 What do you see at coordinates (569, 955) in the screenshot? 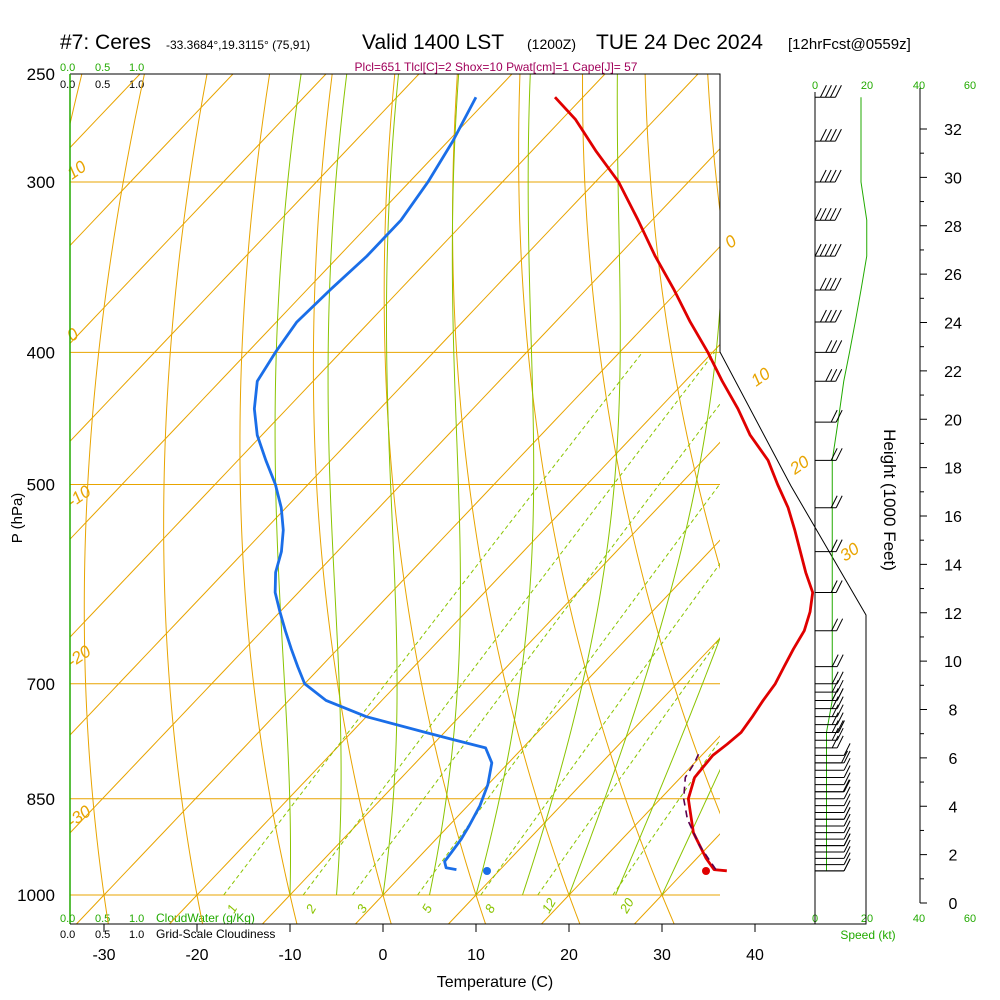
I see `x-tick-label: 20` at bounding box center [569, 955].